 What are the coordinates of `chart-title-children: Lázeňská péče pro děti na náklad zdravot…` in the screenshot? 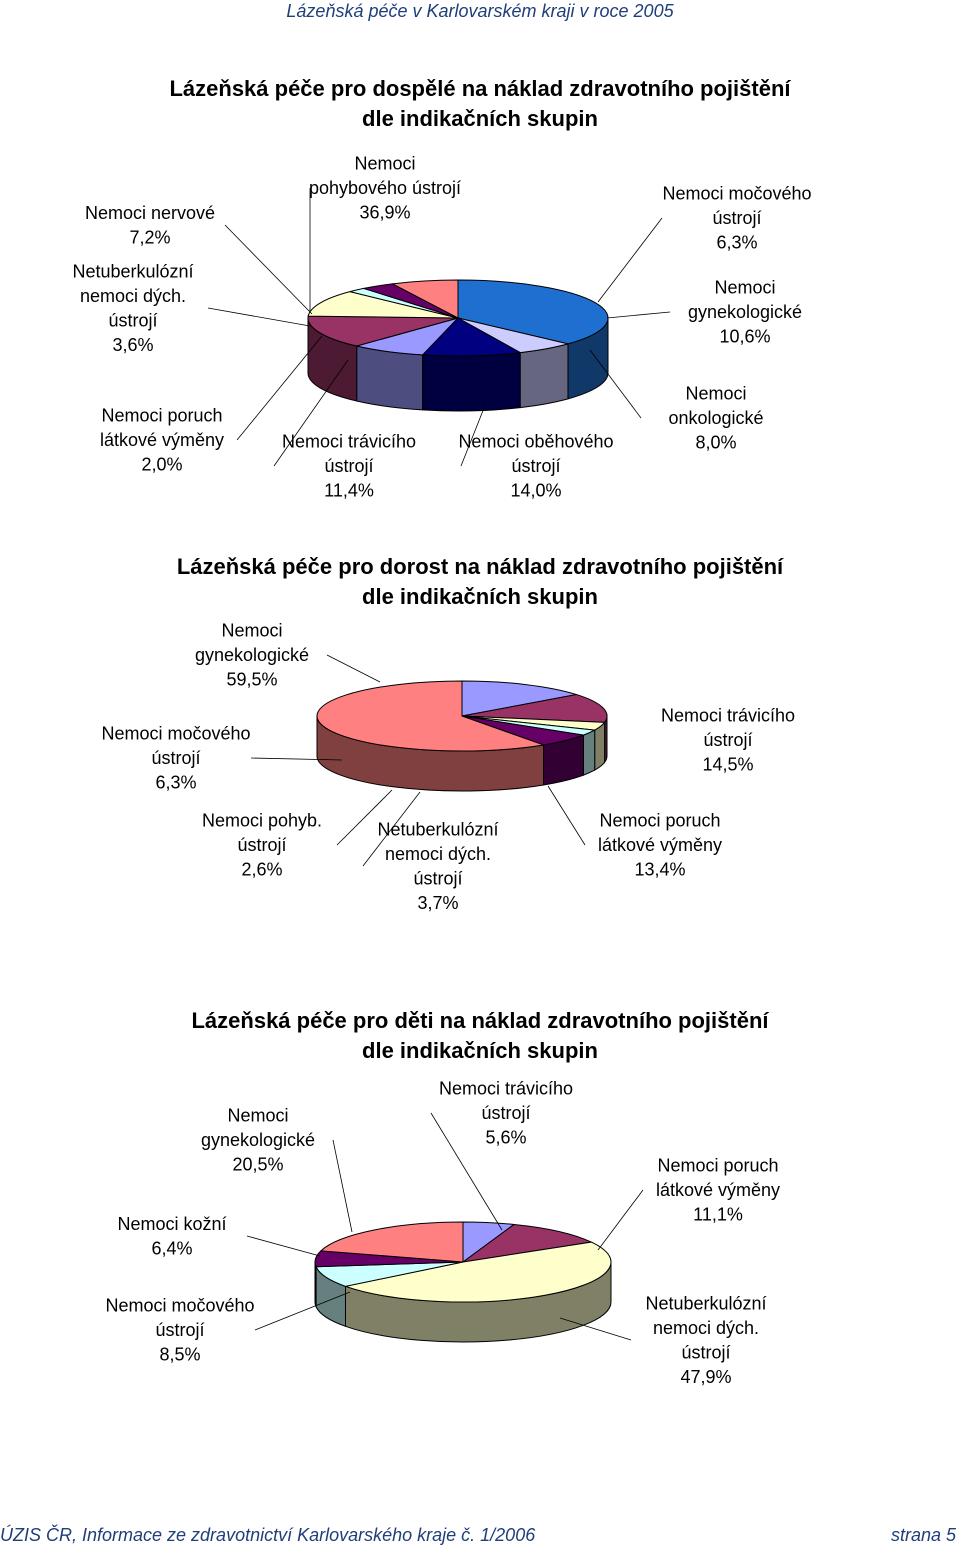 It's located at (480, 1036).